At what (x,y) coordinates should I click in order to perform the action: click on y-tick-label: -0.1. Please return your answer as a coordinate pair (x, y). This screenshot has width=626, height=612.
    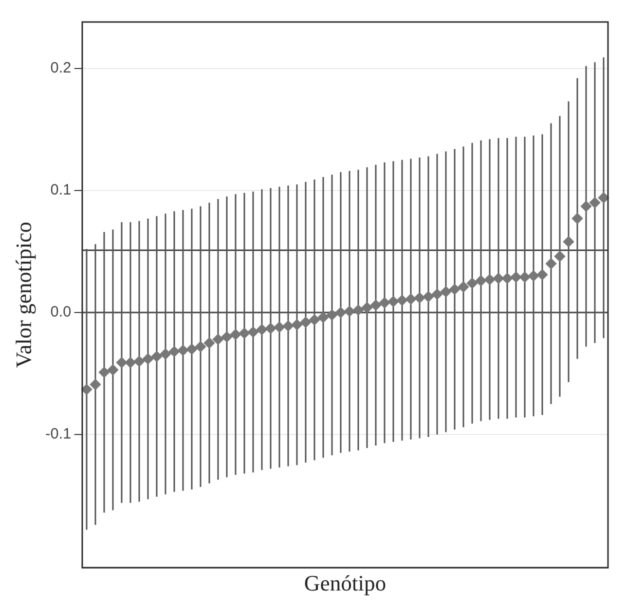
    Looking at the image, I should click on (58, 434).